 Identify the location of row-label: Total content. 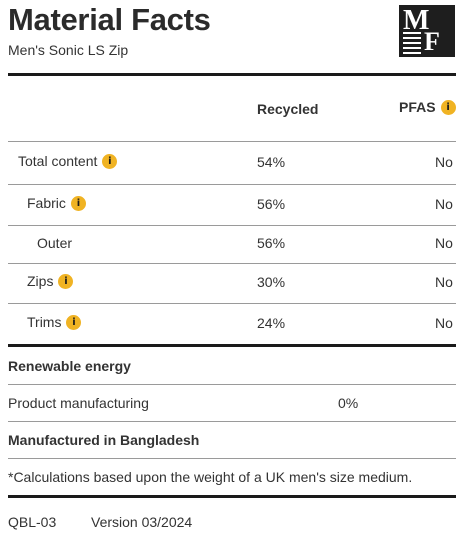
(58, 161).